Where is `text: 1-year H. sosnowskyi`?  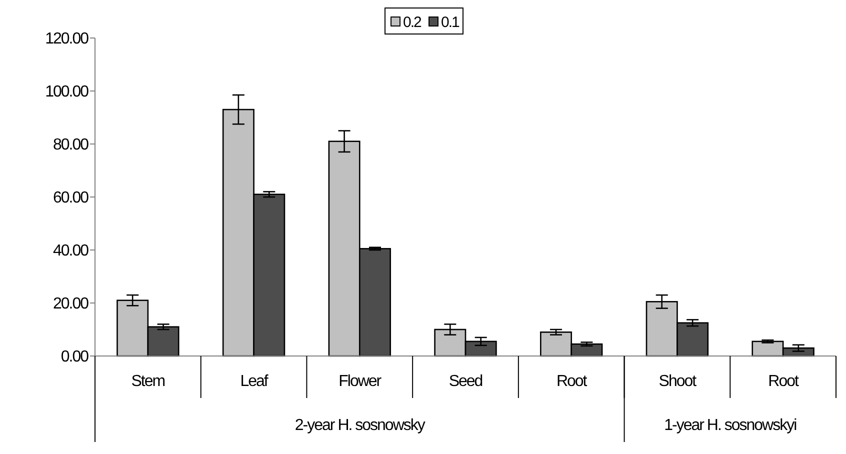
text: 1-year H. sosnowskyi is located at coordinates (730, 425).